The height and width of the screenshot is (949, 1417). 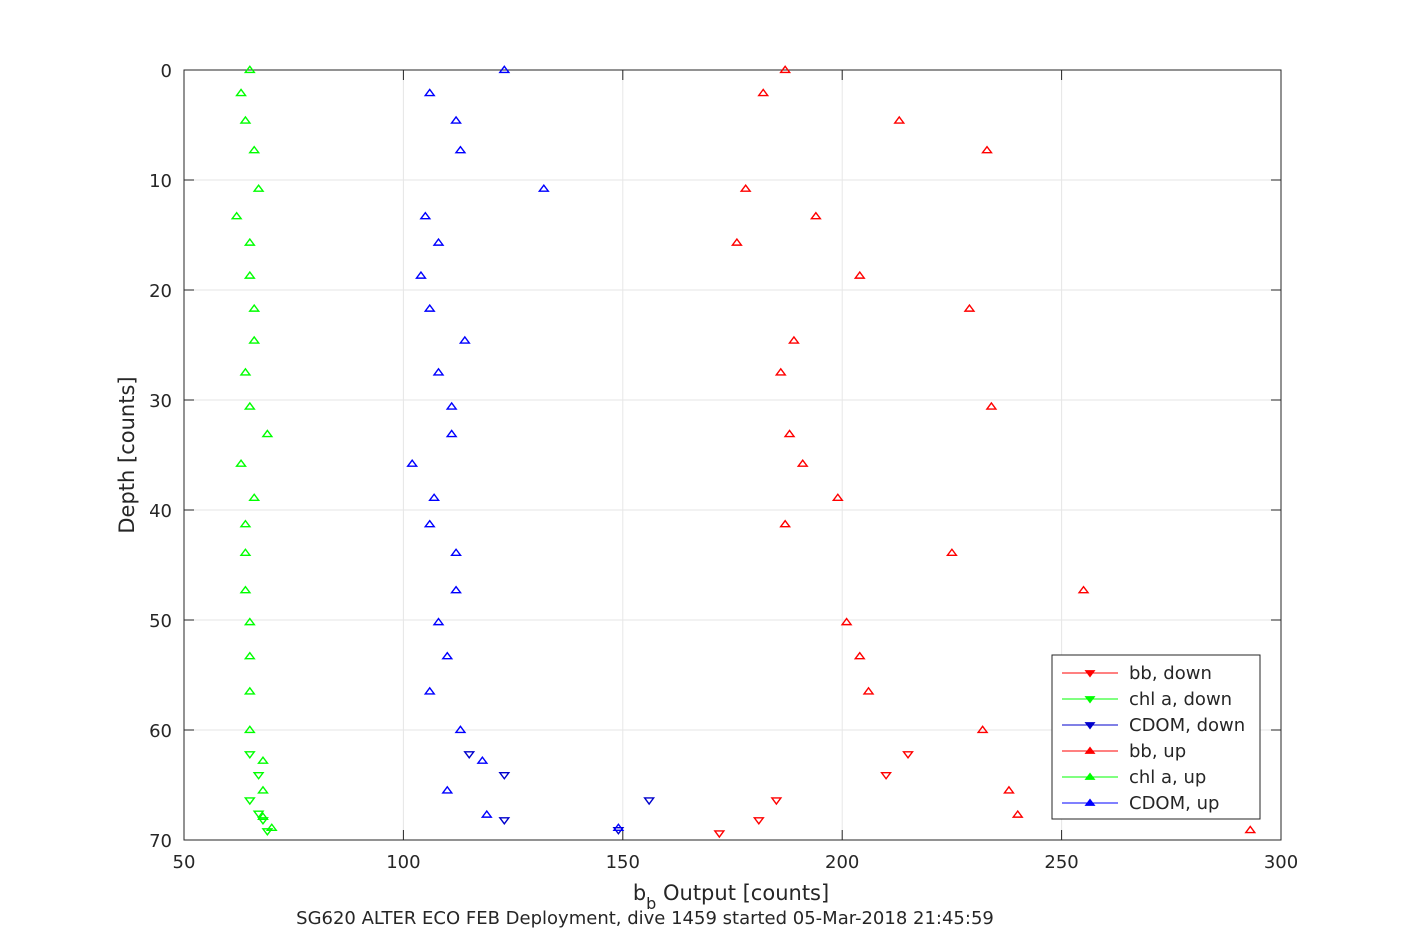 I want to click on legend-entry-label: CDOM, down, so click(x=1187, y=725).